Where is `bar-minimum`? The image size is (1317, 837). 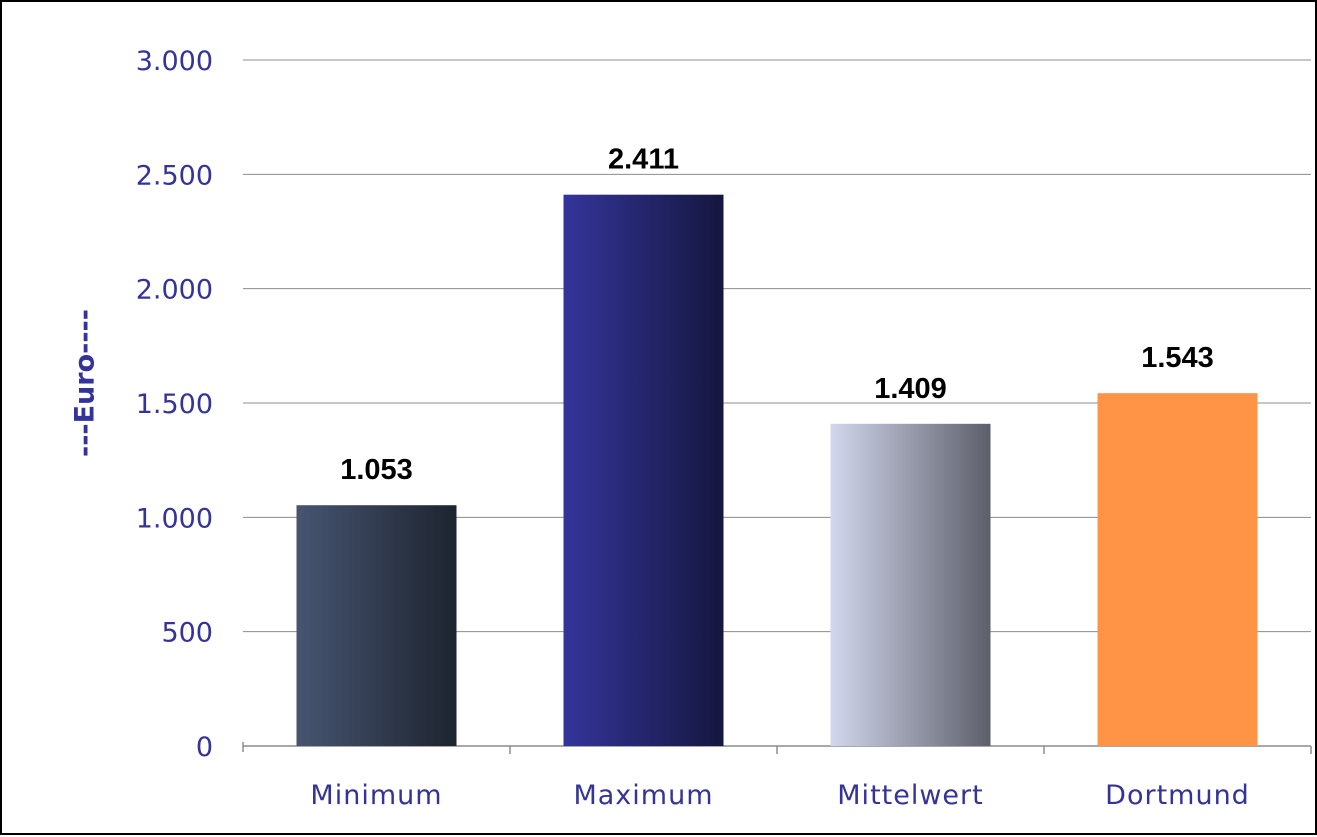
bar-minimum is located at coordinates (376, 625).